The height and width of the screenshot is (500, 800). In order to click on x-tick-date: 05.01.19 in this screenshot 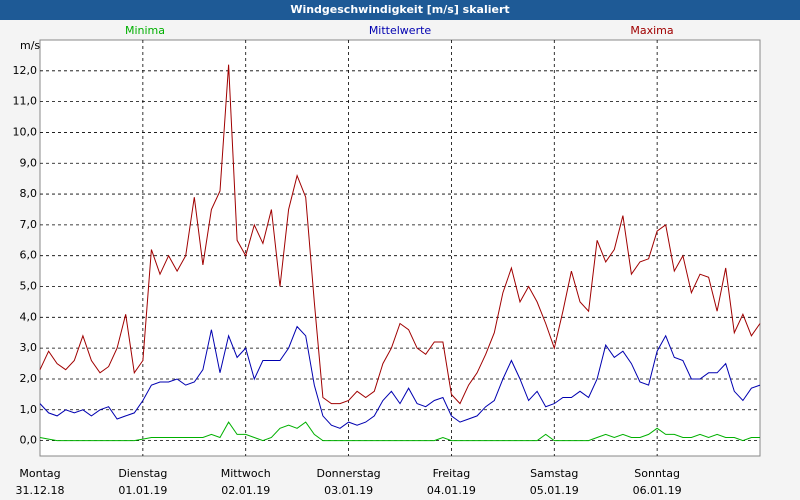, I will do `click(554, 490)`.